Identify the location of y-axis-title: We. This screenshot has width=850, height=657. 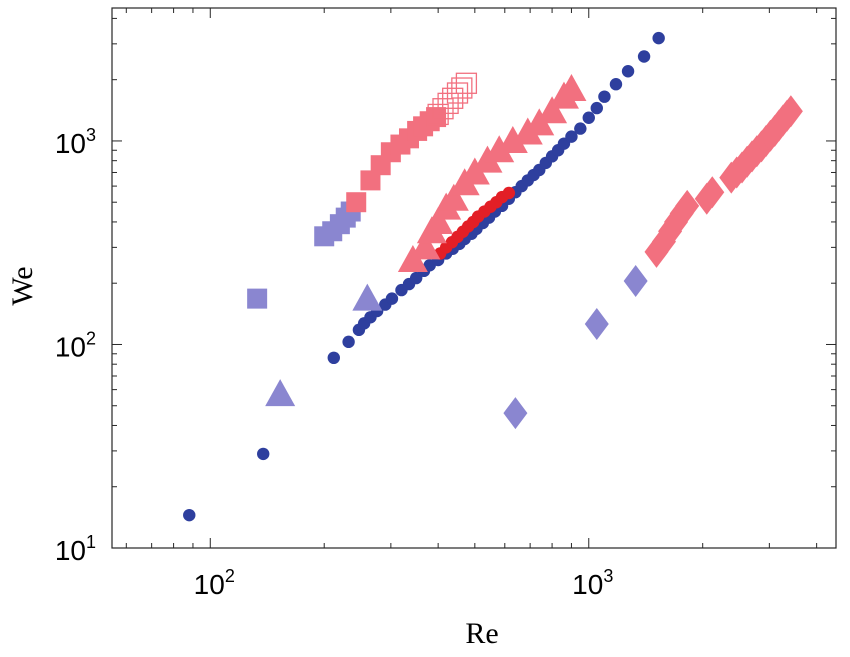
(22, 285).